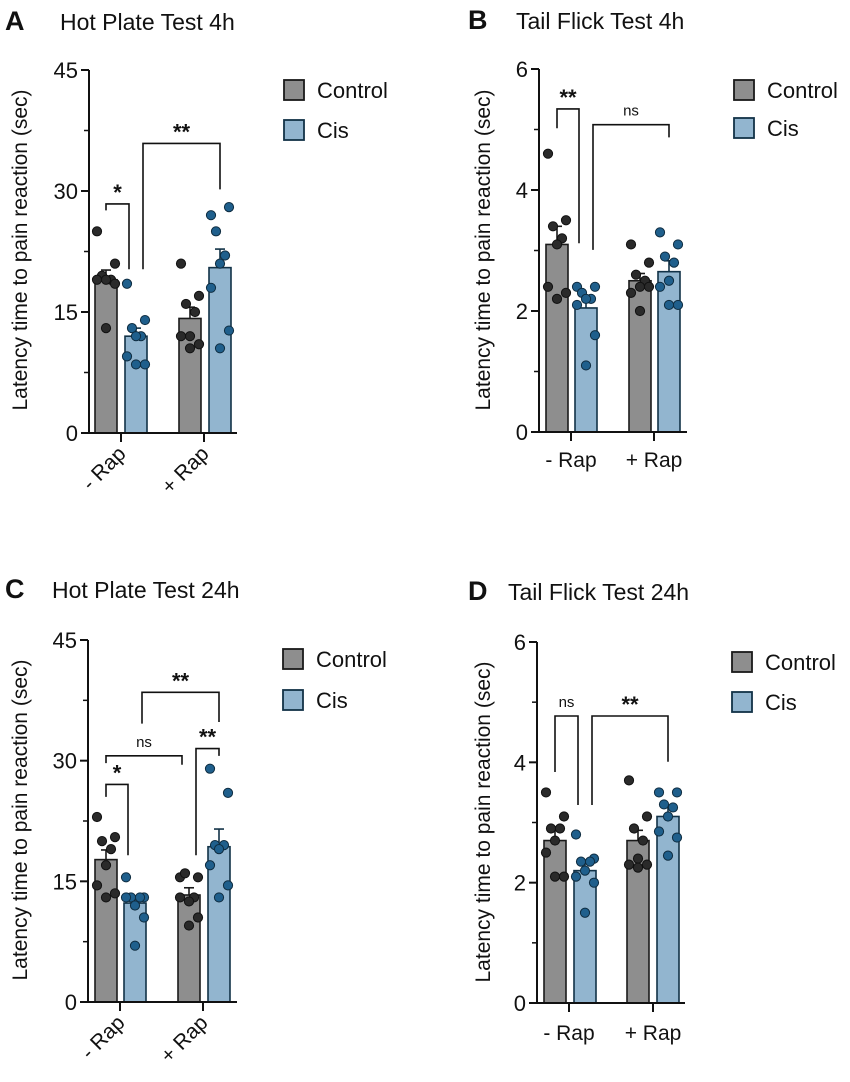 The height and width of the screenshot is (1082, 850). I want to click on y-tick-label: 2, so click(520, 883).